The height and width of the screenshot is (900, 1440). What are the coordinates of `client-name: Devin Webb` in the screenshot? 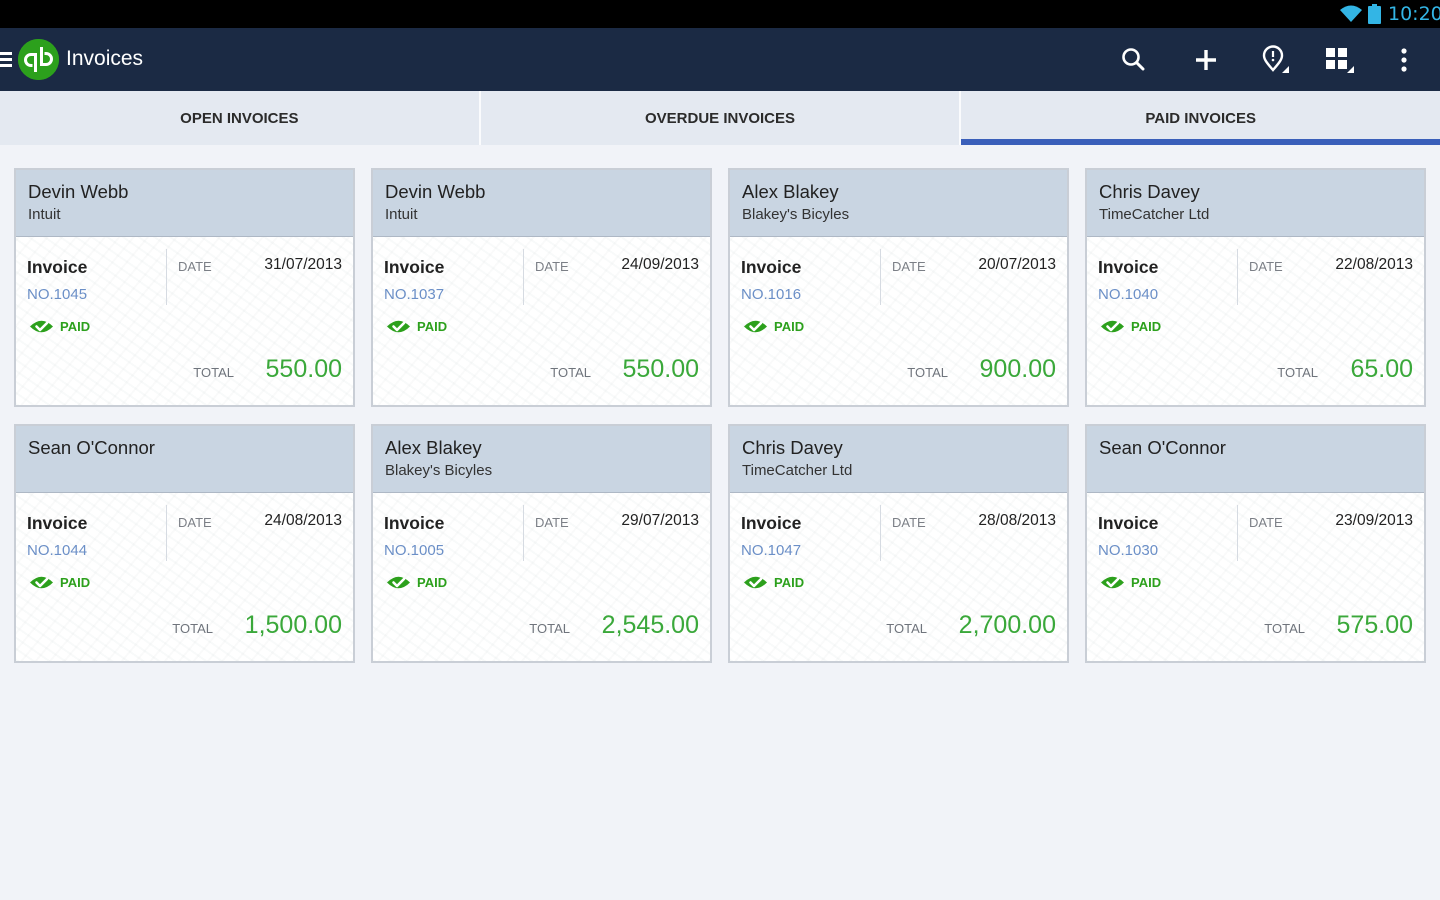 It's located at (78, 191).